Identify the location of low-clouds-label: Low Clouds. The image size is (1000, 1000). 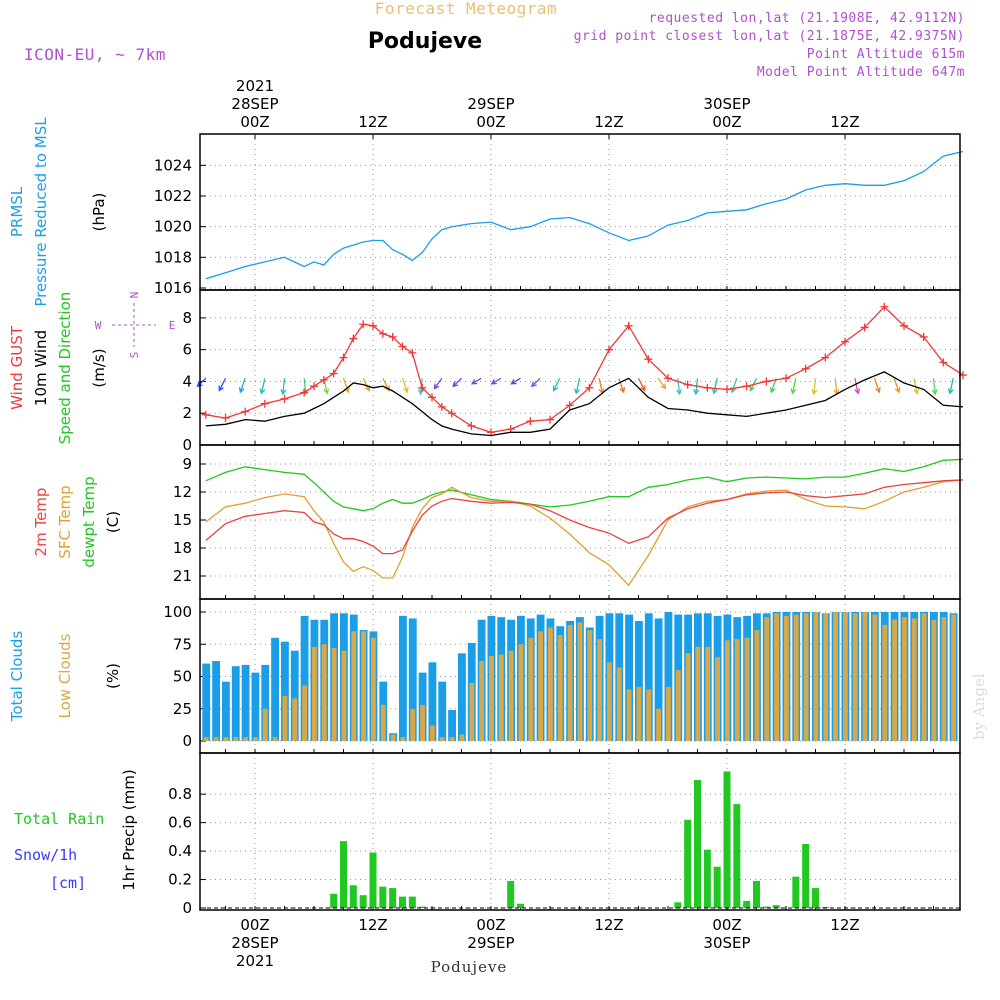
(65, 675).